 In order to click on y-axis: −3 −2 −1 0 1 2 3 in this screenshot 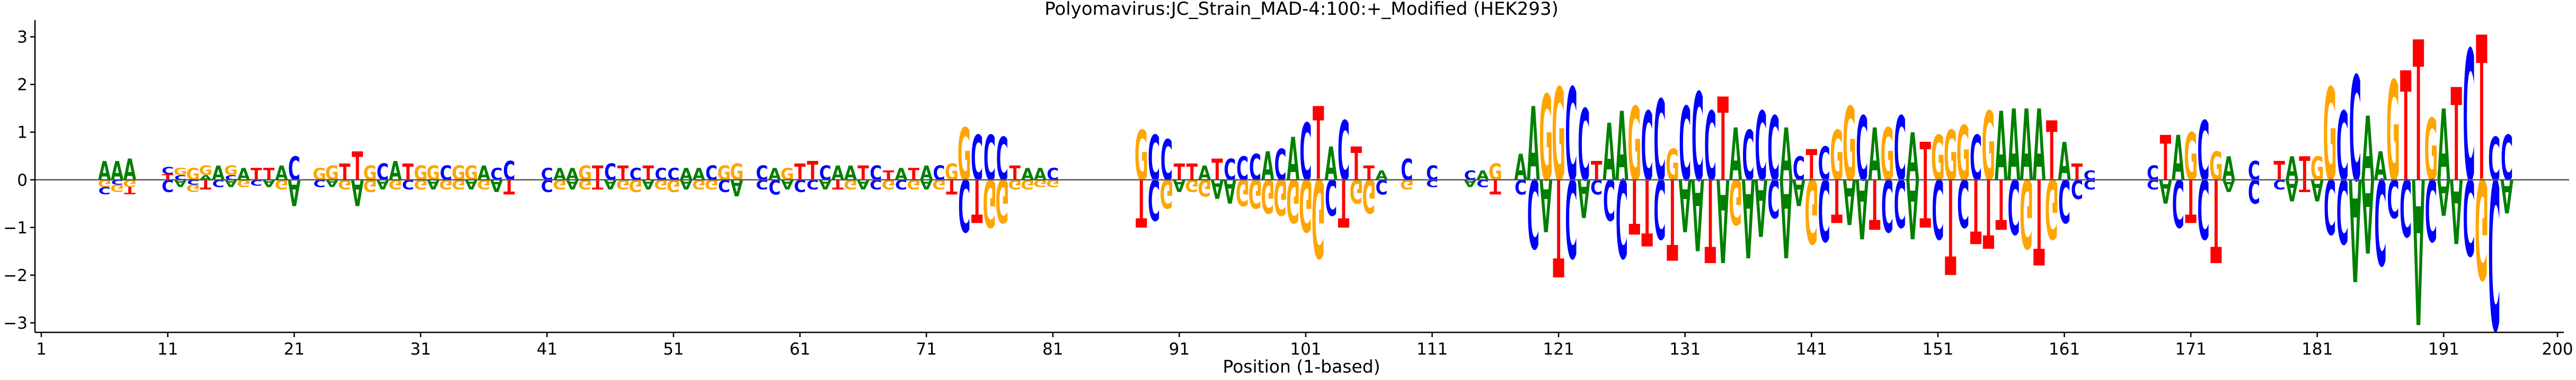, I will do `click(19, 176)`.